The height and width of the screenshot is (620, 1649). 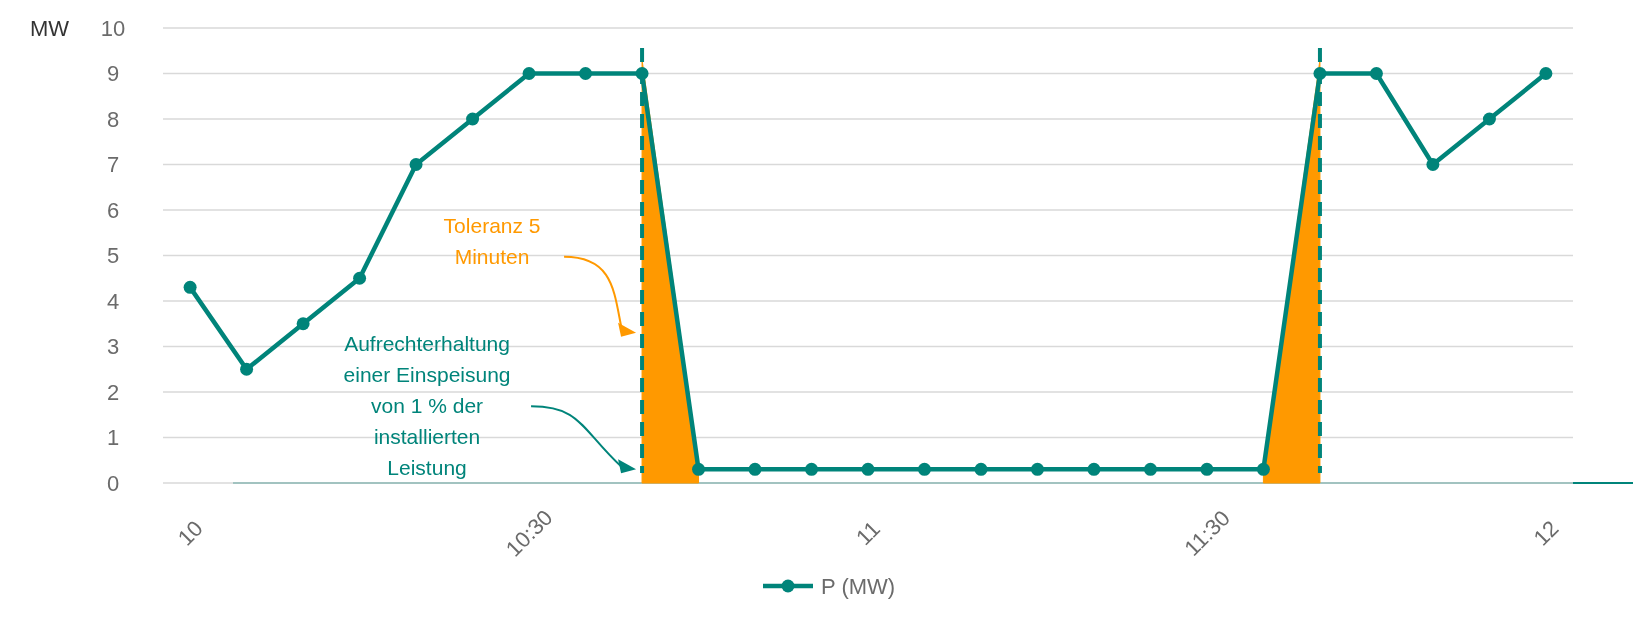 I want to click on x-tick-label: 11, so click(x=868, y=533).